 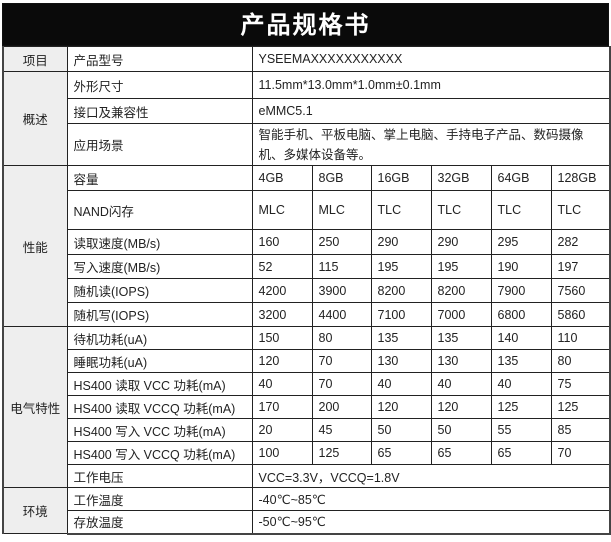 I want to click on table-row: HS400 写入 VCC 功耗(mA) 20 45 50 50 55 85, so click(x=307, y=430).